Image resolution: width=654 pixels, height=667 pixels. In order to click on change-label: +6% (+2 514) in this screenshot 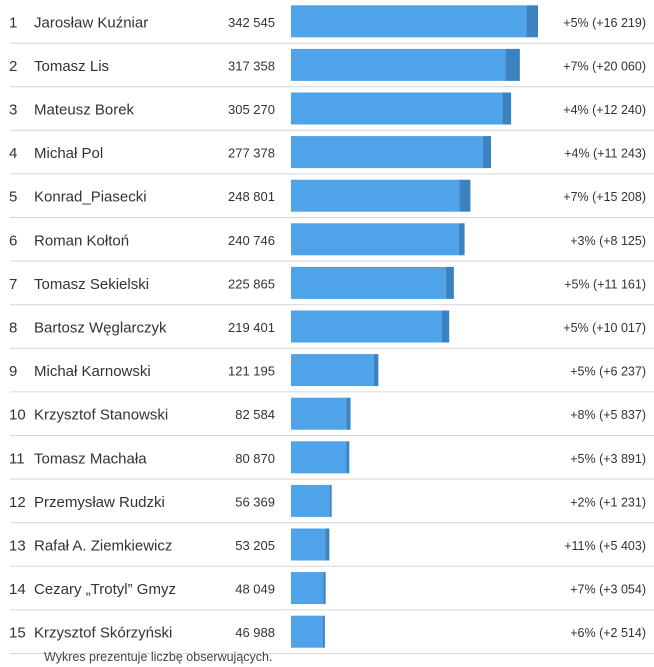, I will do `click(608, 633)`.